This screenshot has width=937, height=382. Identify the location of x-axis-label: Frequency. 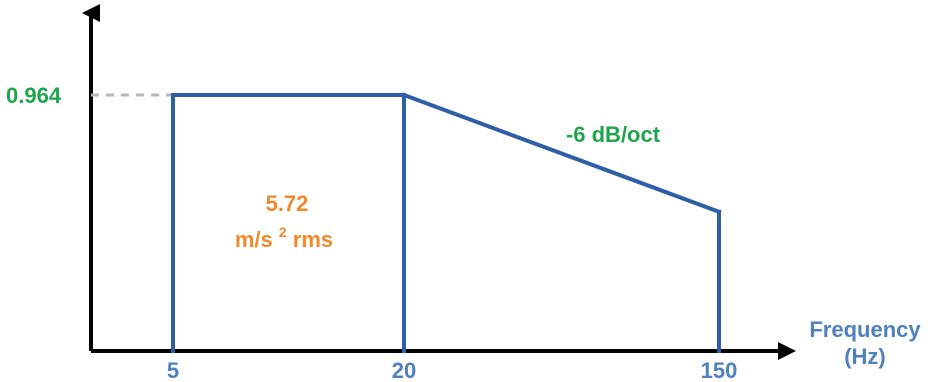
(865, 329).